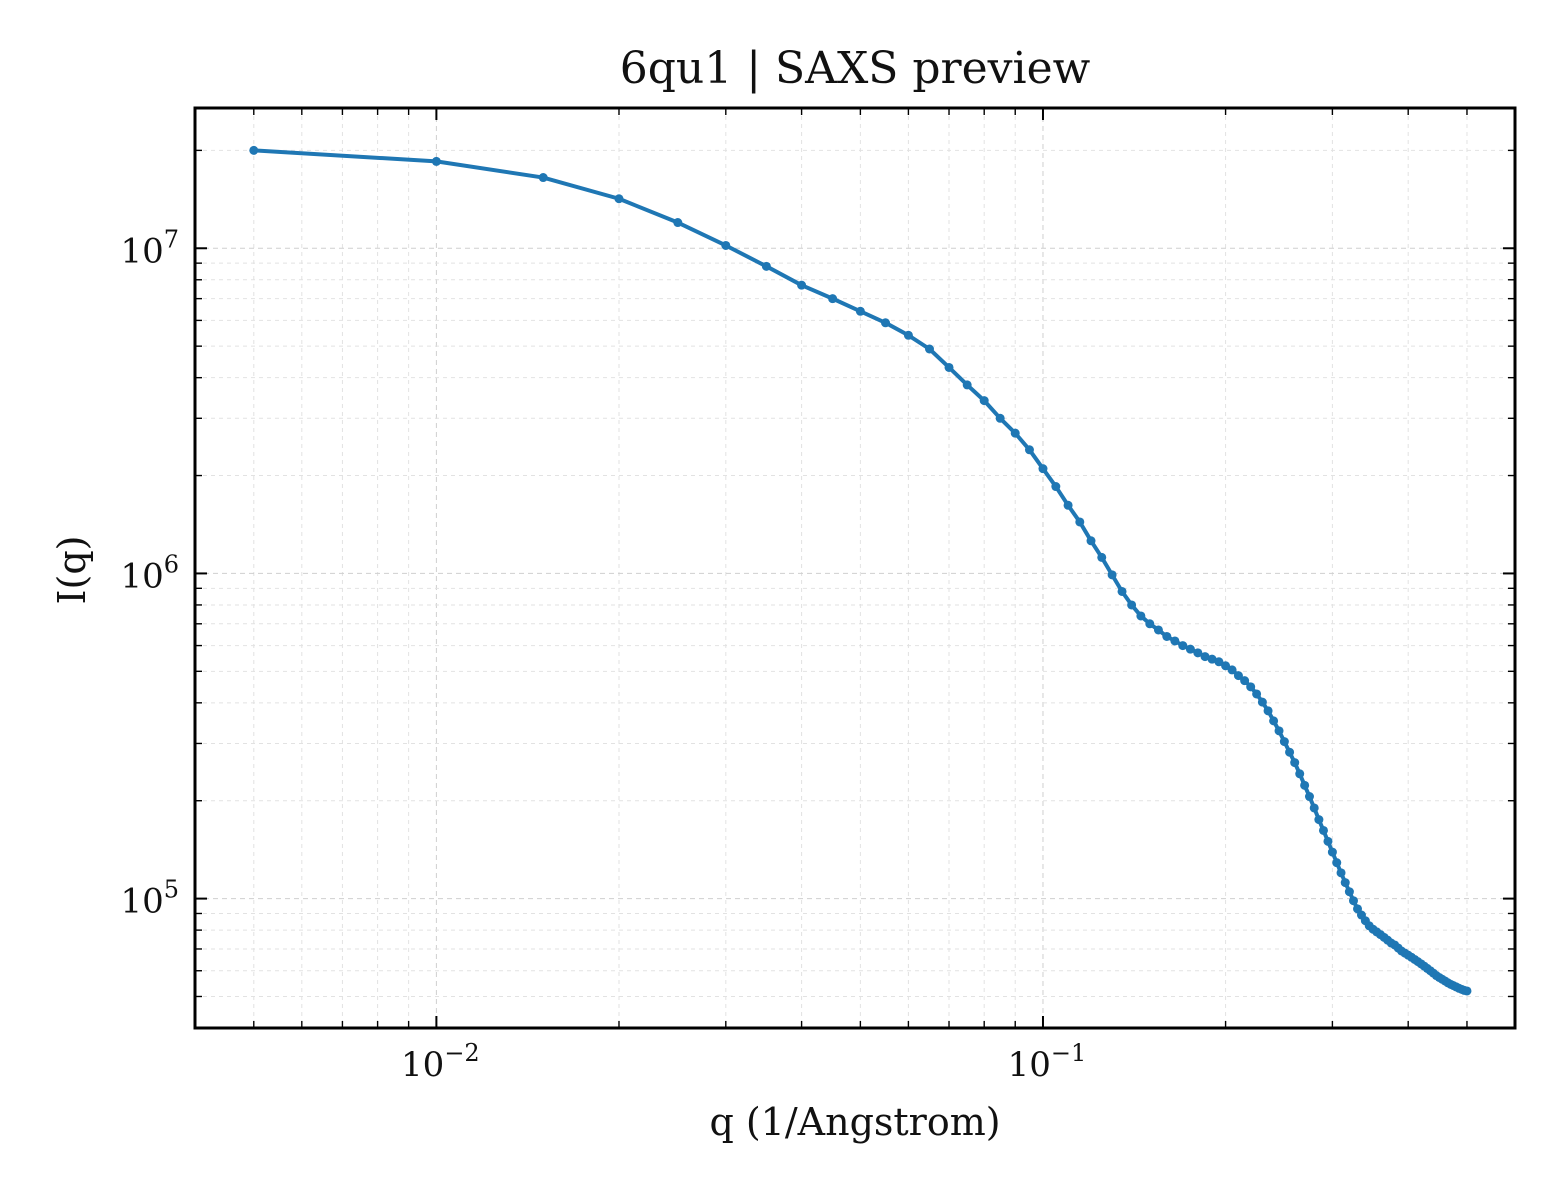 The image size is (1560, 1200). I want to click on x-tick-label: 10⁻², so click(440, 1062).